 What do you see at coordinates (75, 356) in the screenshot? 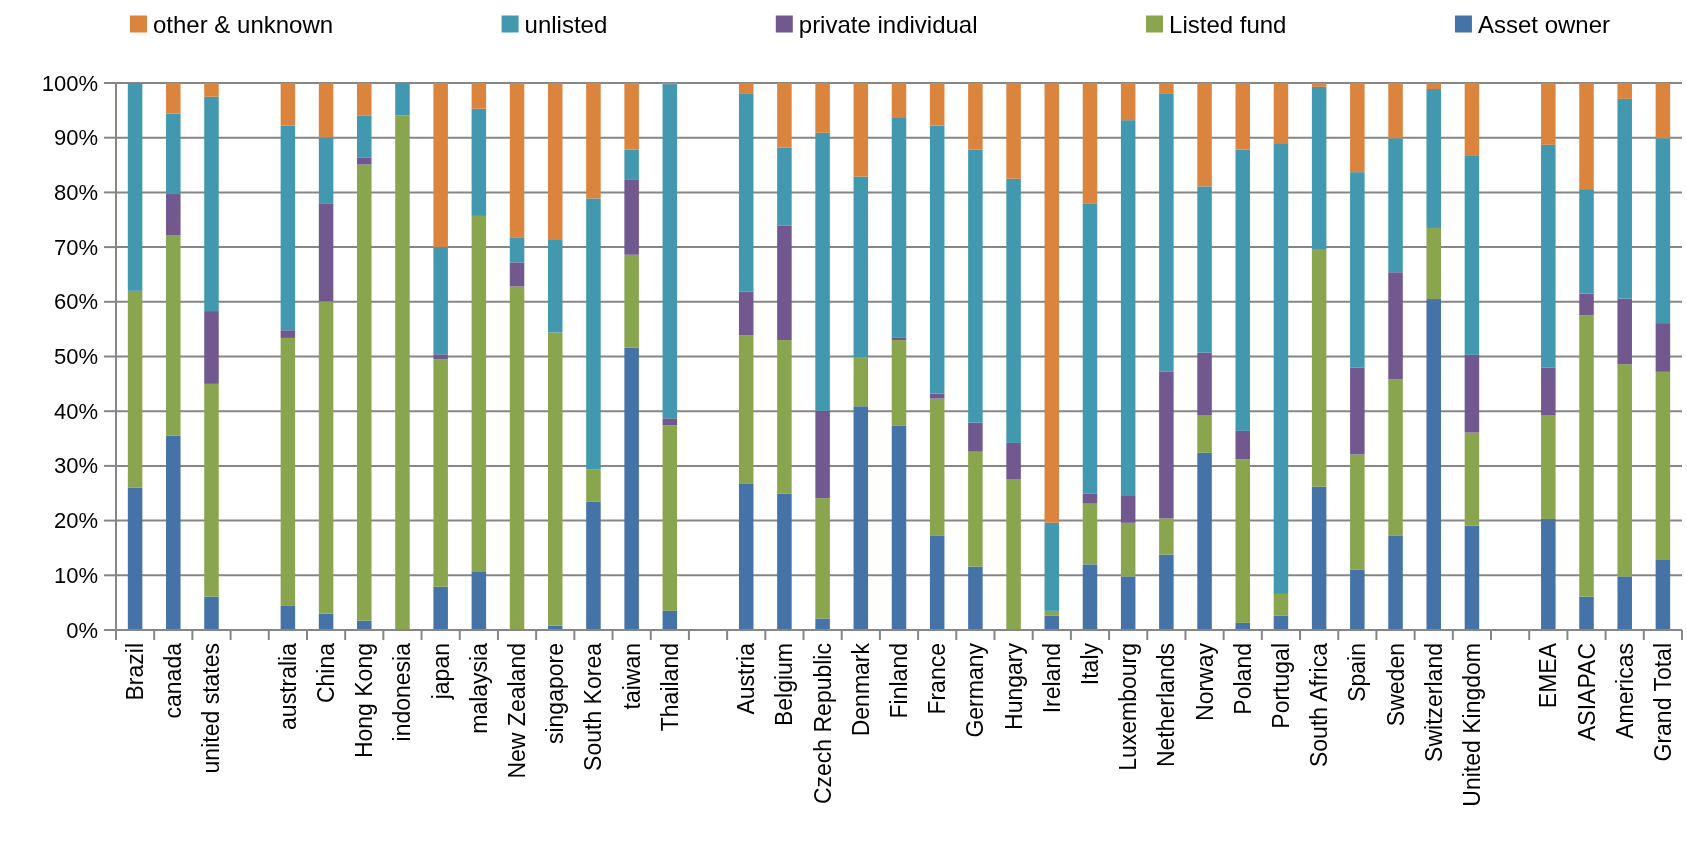
I see `y-tick-label: 50%` at bounding box center [75, 356].